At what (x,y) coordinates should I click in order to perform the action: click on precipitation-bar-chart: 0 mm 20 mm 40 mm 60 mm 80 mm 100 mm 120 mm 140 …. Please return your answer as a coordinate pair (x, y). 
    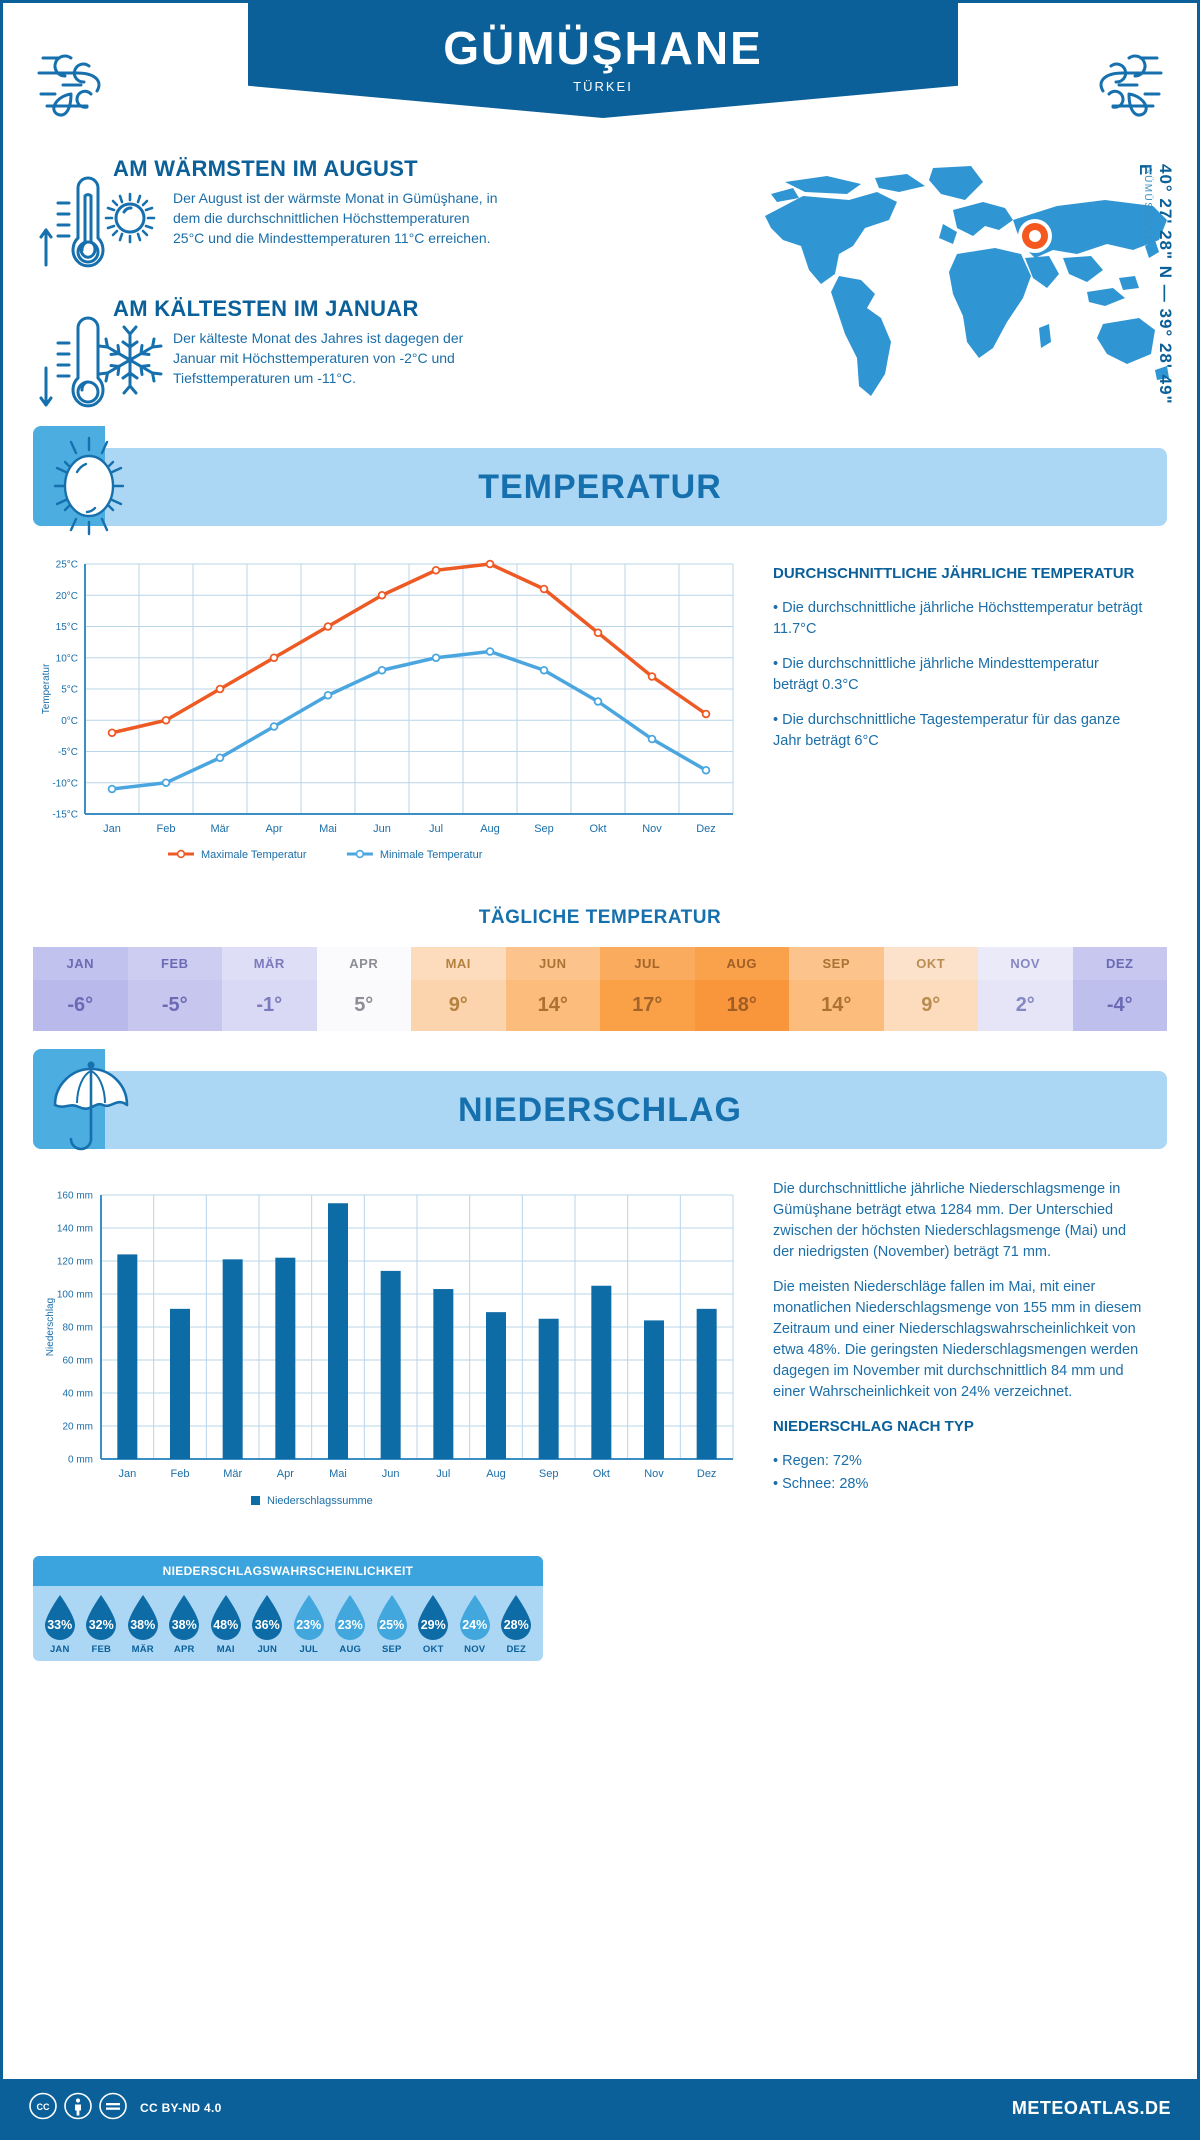
    Looking at the image, I should click on (393, 1351).